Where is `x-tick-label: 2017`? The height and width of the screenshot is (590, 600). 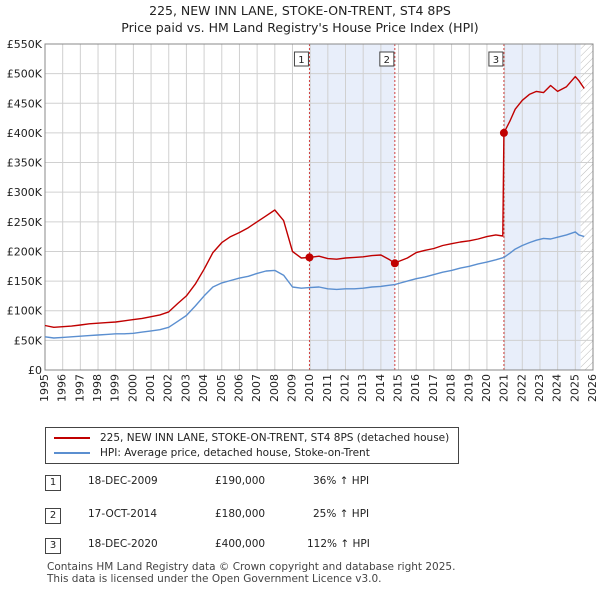 x-tick-label: 2017 is located at coordinates (433, 388).